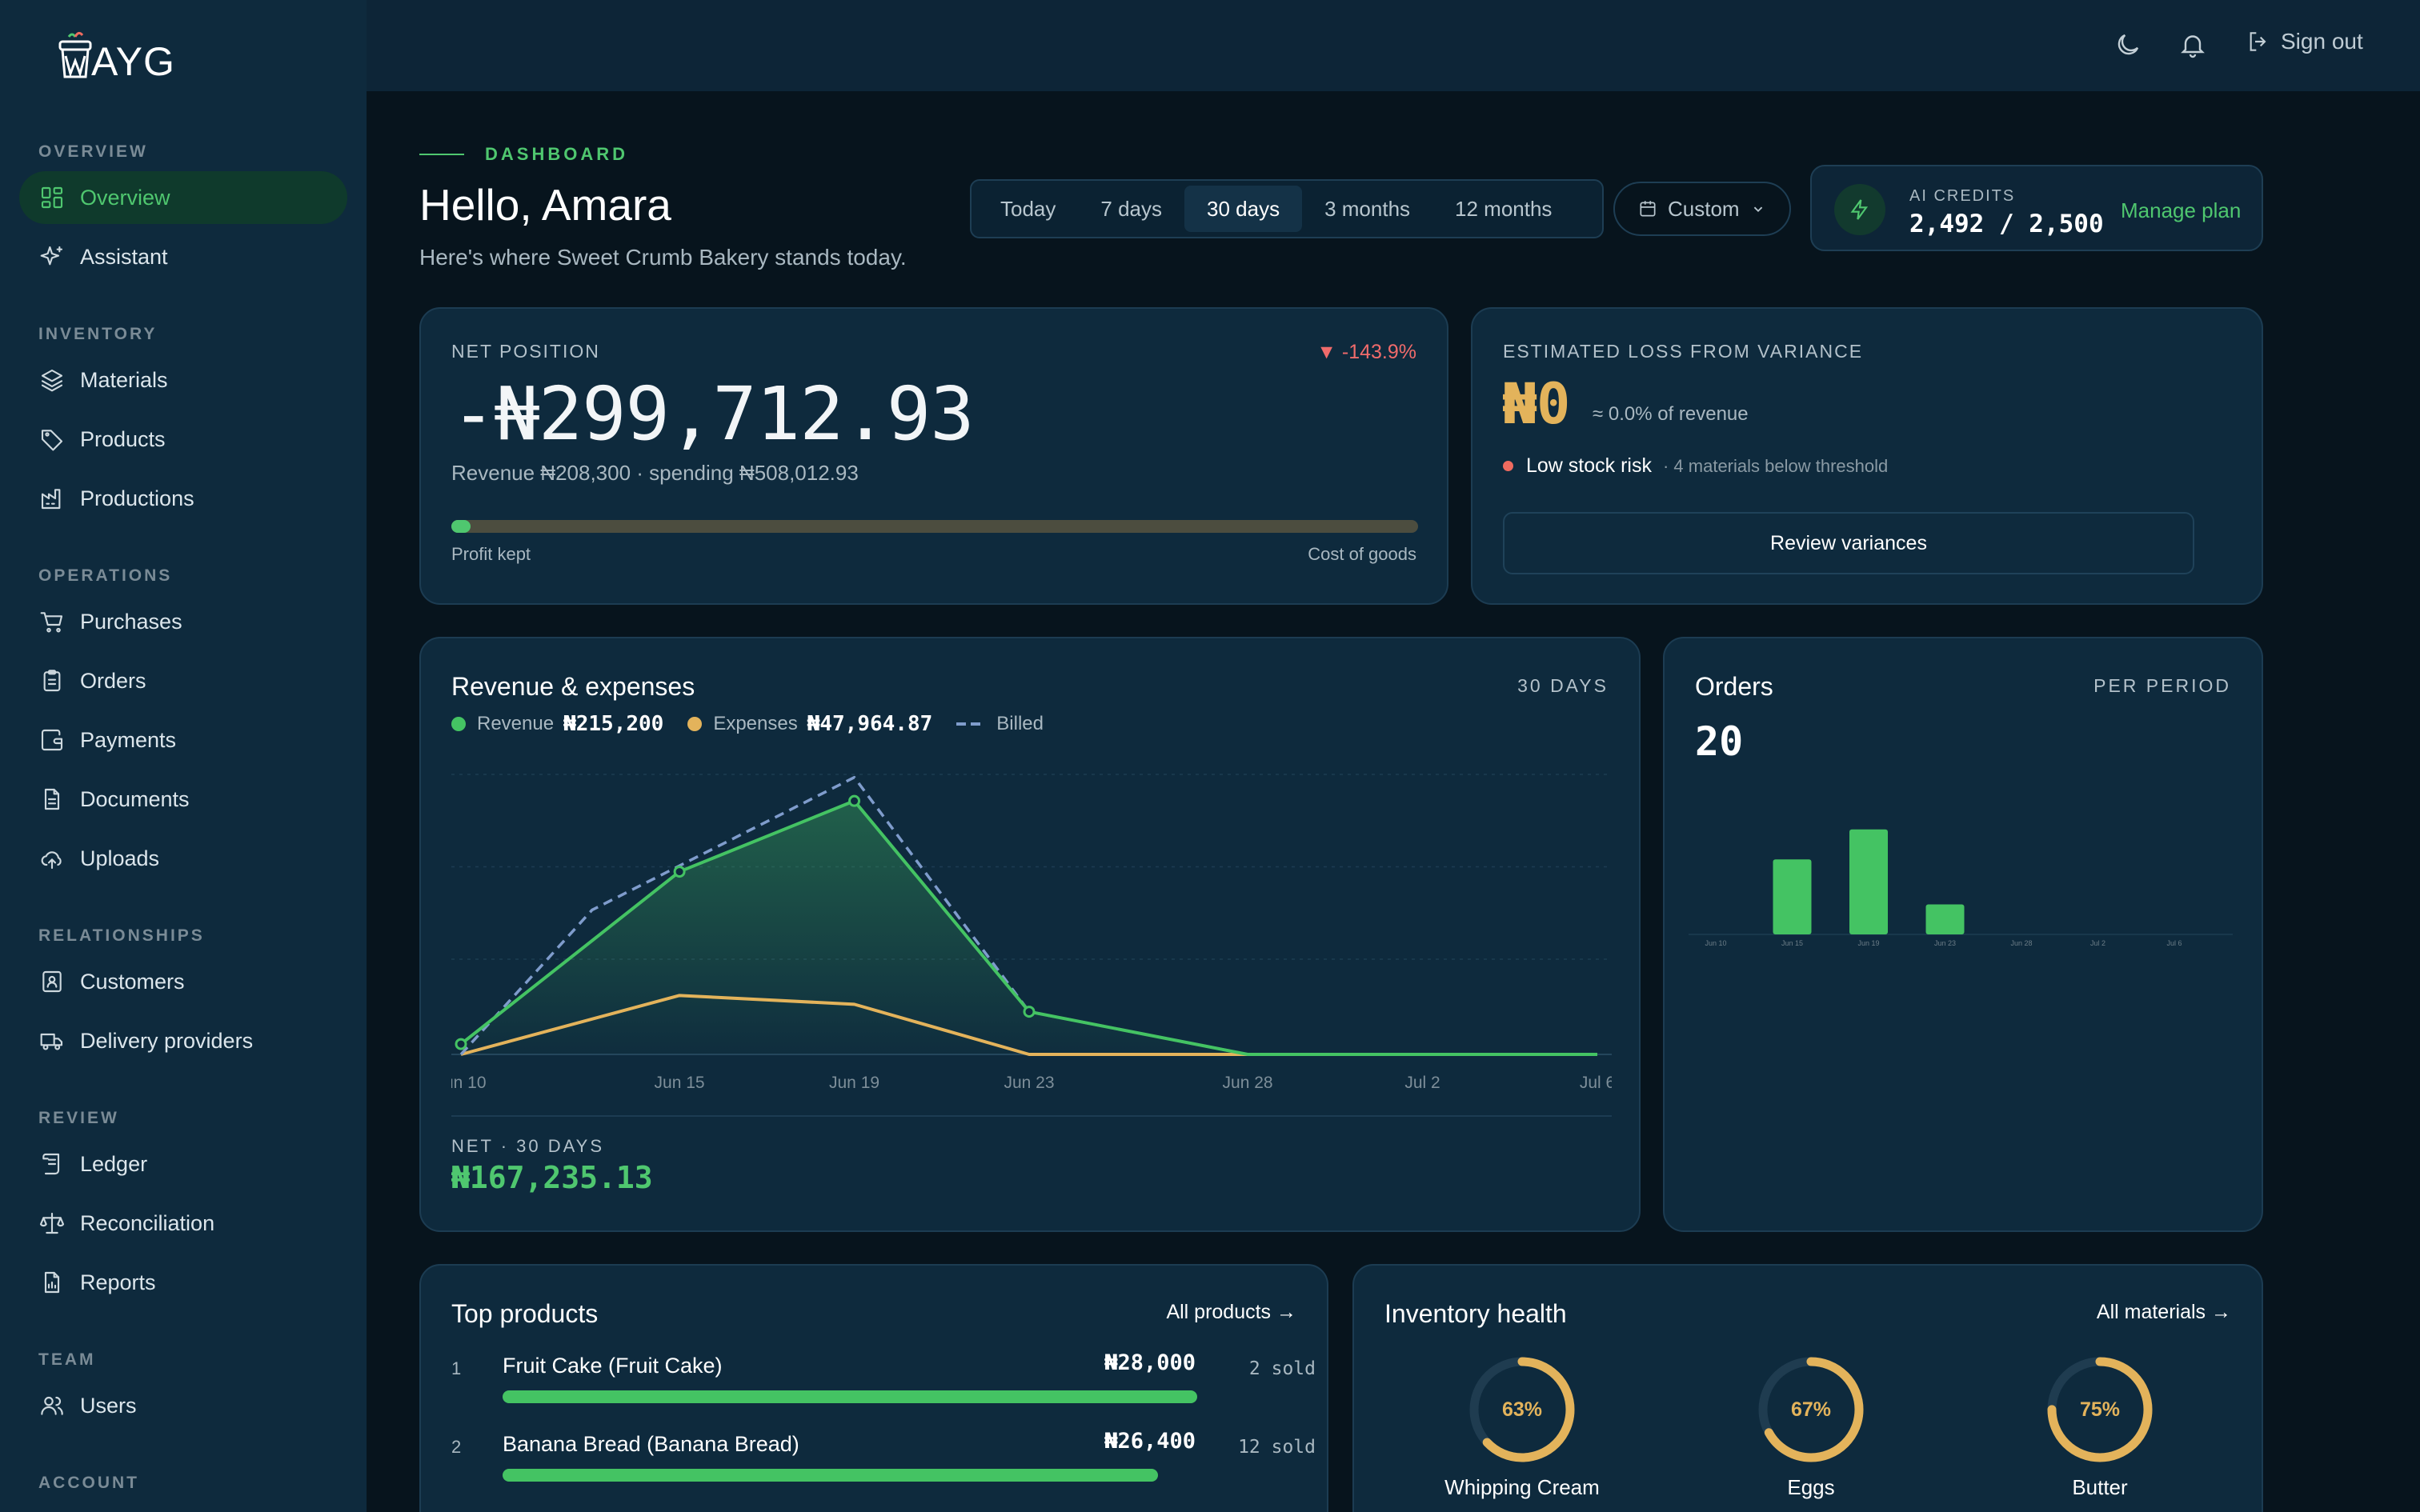  Describe the element at coordinates (1020, 723) in the screenshot. I see `legend-billed-label: Billed` at that location.